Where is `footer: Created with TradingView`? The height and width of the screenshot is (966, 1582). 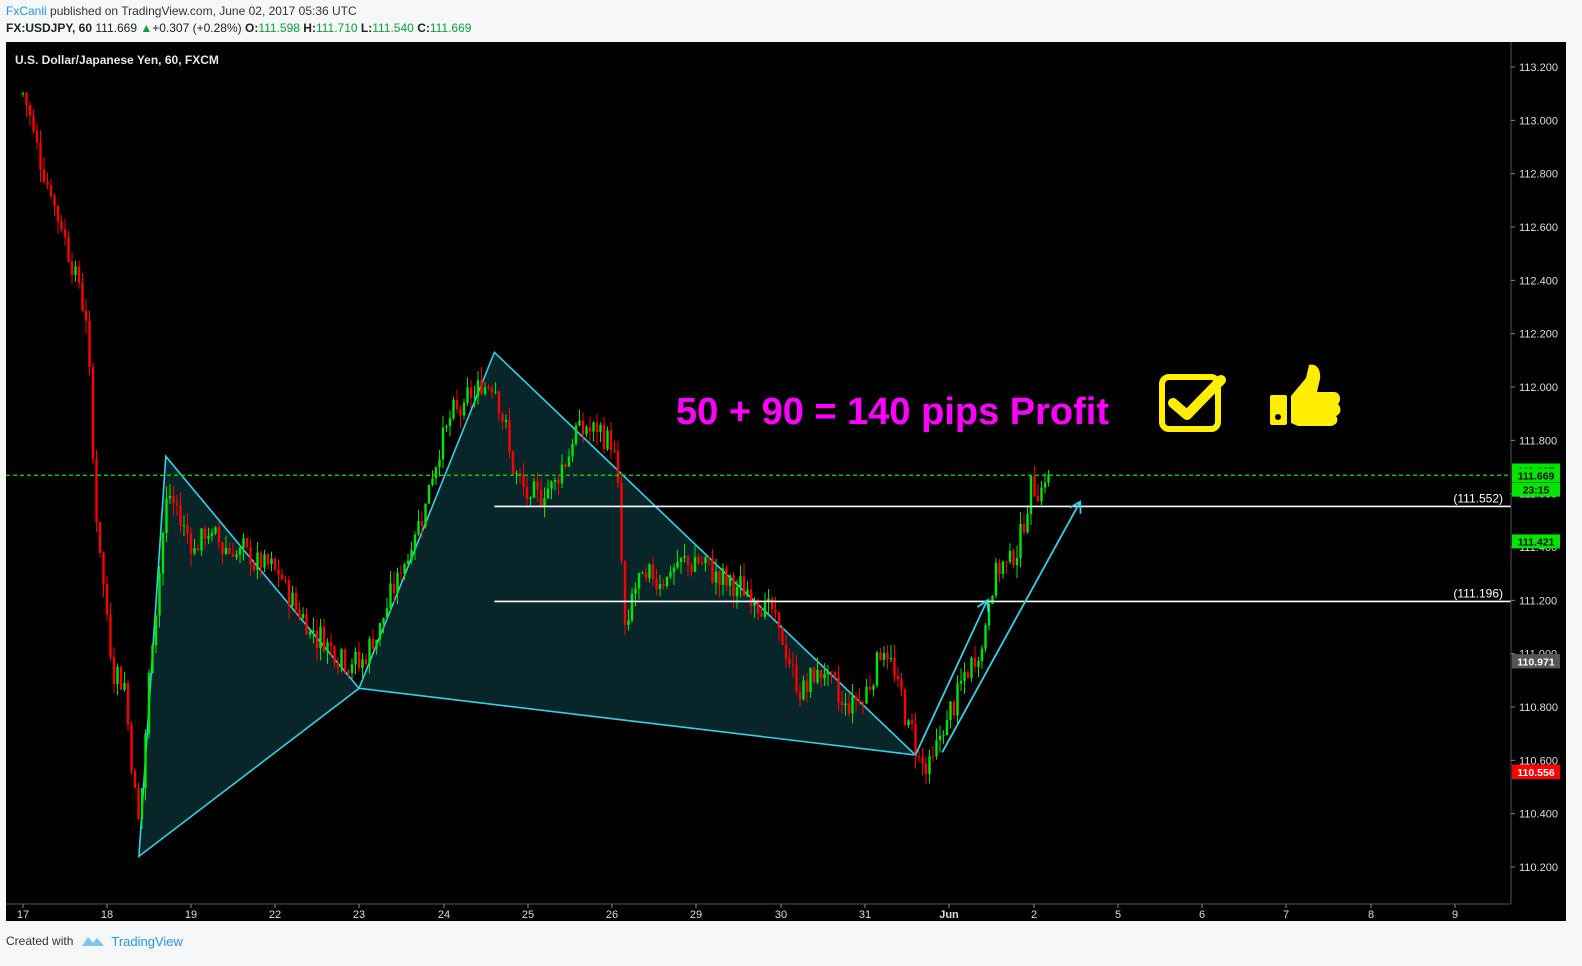
footer: Created with TradingView is located at coordinates (94, 941).